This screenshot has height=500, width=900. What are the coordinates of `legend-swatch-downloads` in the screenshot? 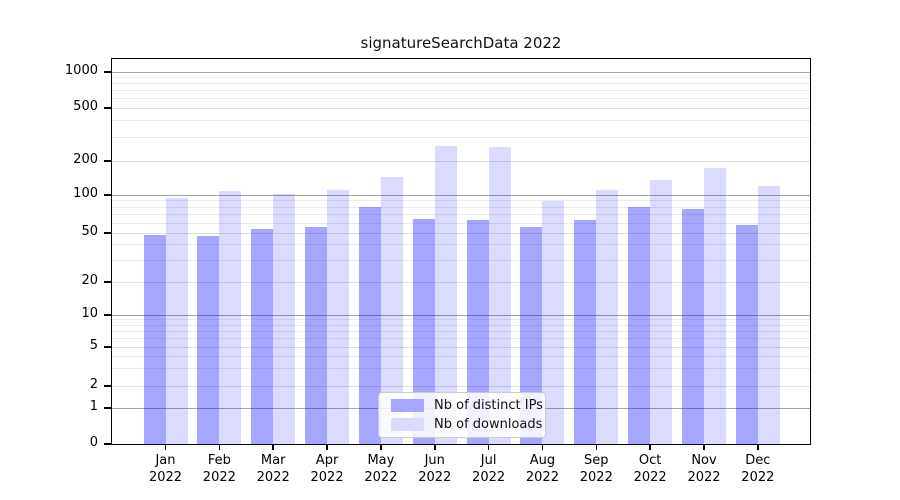 It's located at (407, 424).